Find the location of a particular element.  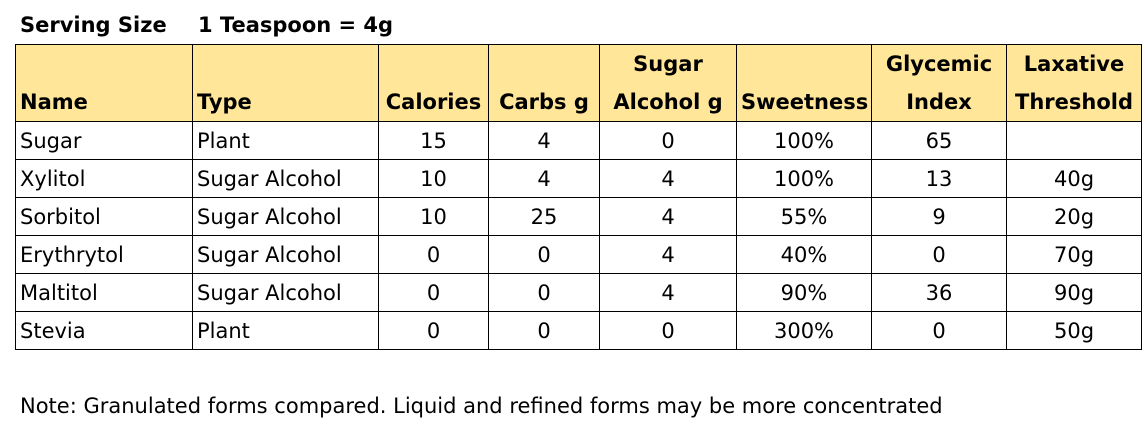

cell-sweetness: 40% is located at coordinates (804, 254).